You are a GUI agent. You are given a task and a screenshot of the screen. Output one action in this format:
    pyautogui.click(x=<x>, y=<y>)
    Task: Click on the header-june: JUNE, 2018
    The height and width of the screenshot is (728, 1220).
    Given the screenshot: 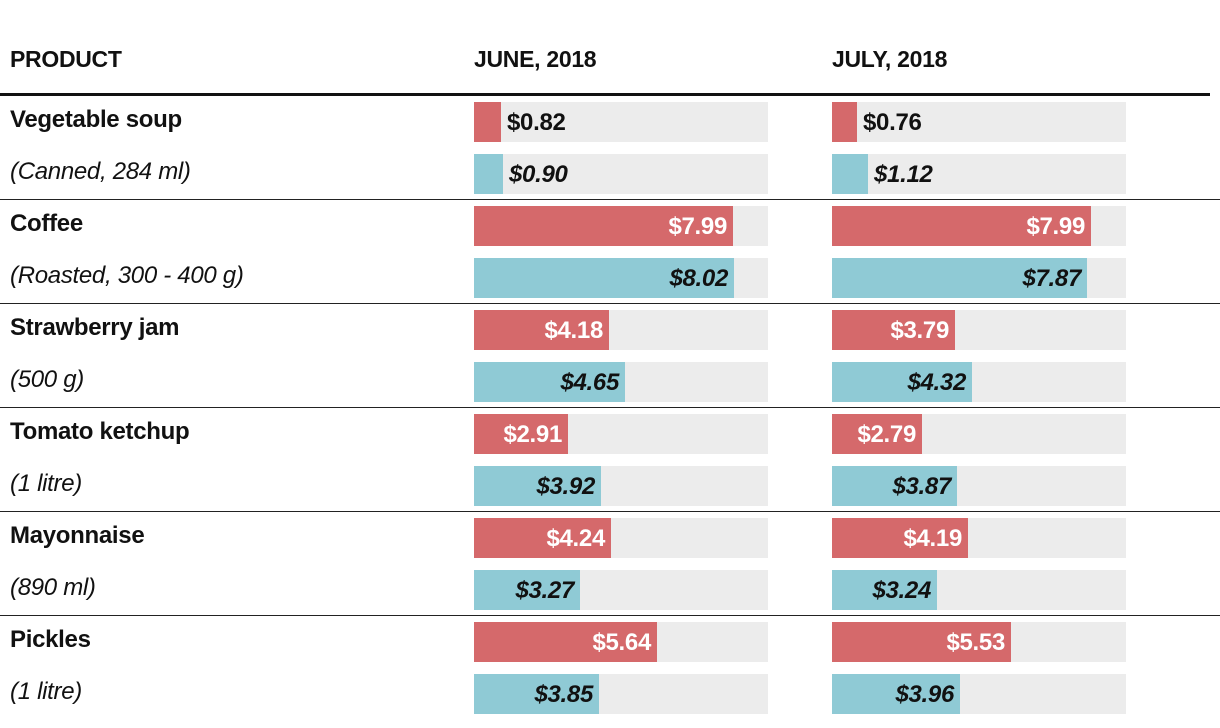 What is the action you would take?
    pyautogui.click(x=535, y=59)
    